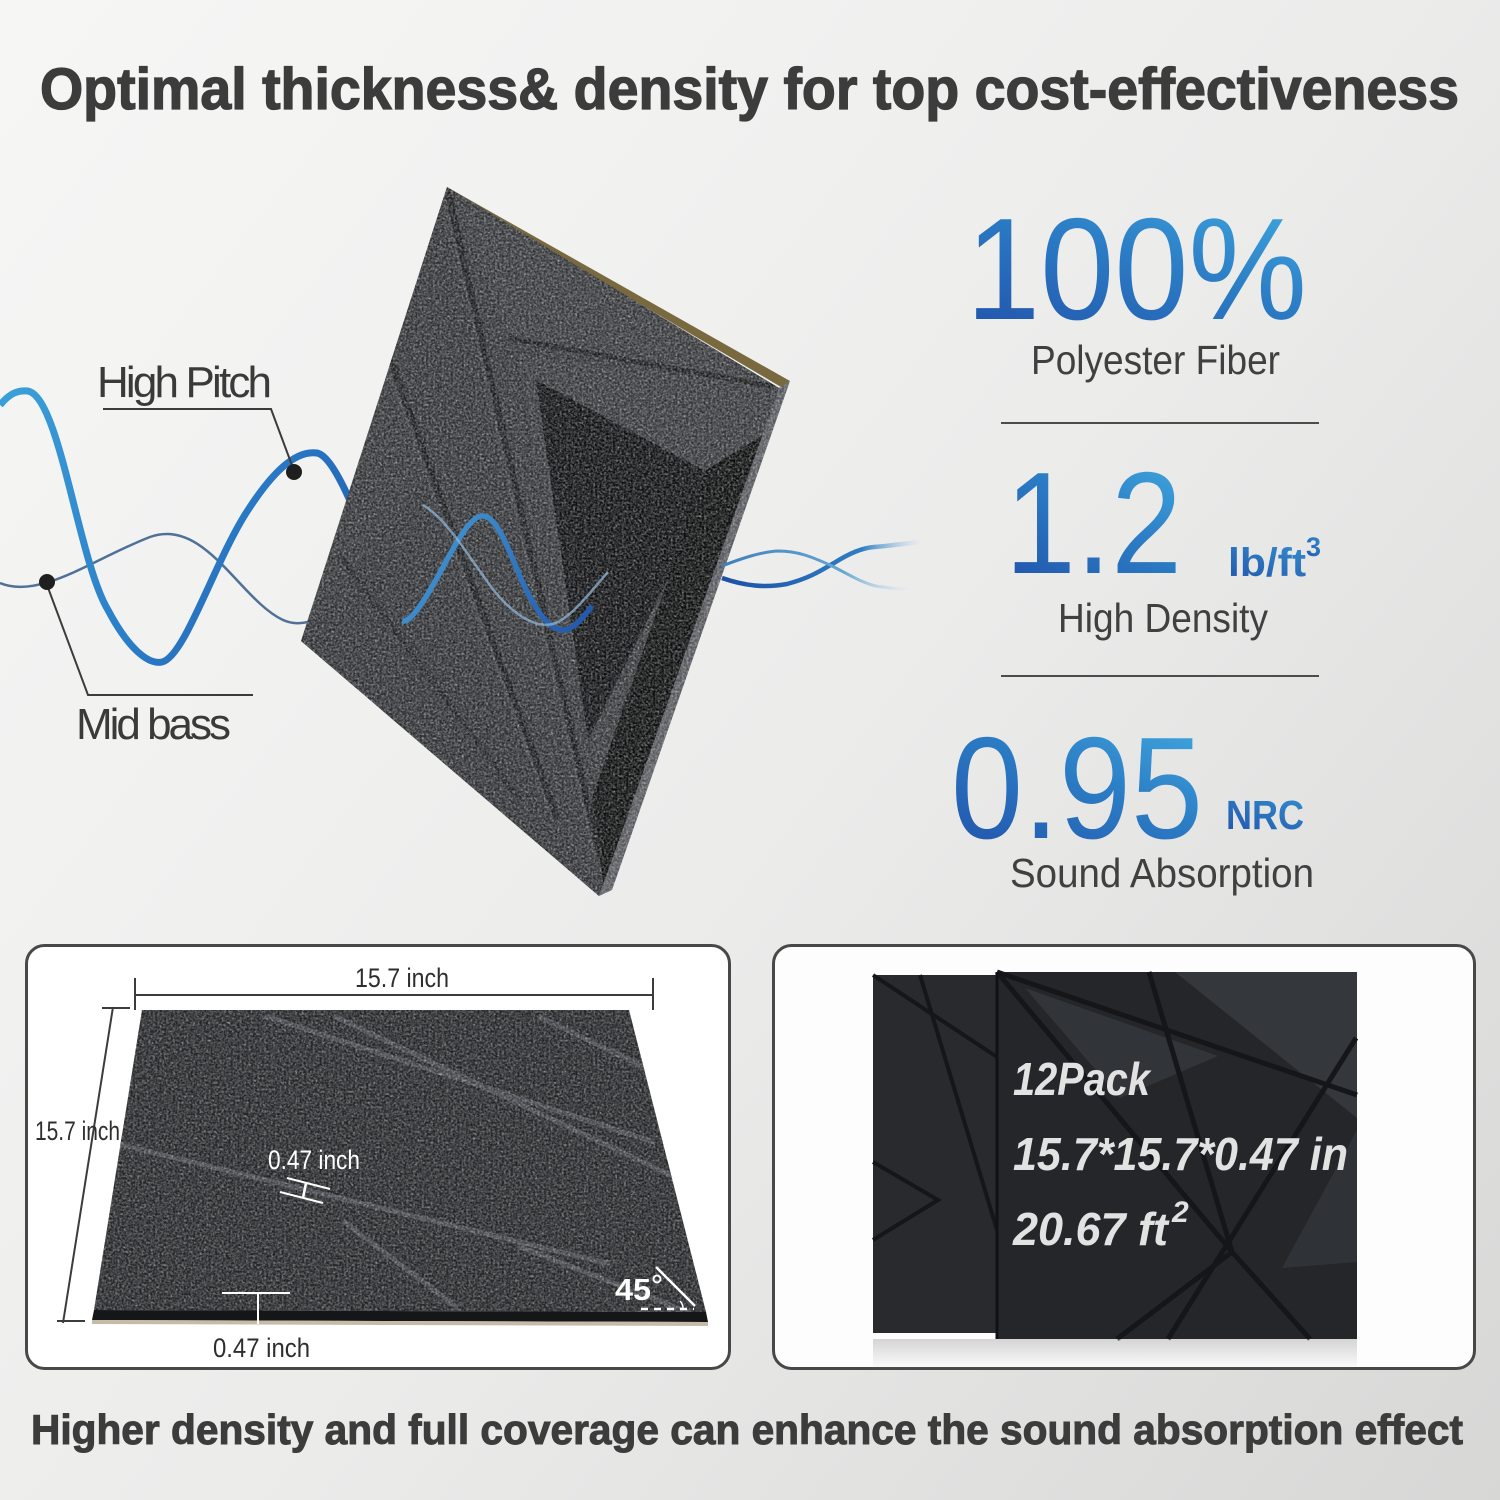 The image size is (1500, 1500). What do you see at coordinates (1155, 360) in the screenshot?
I see `svg-text: Polyester Fiber` at bounding box center [1155, 360].